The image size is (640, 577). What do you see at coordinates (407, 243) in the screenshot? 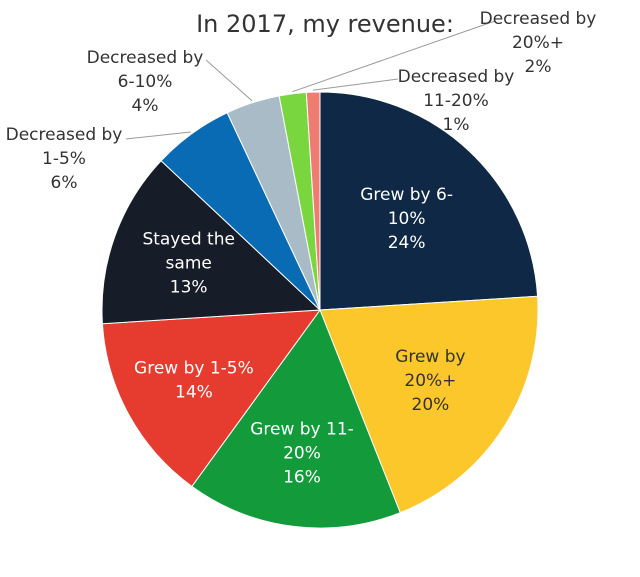
I see `slice-label: 24%` at bounding box center [407, 243].